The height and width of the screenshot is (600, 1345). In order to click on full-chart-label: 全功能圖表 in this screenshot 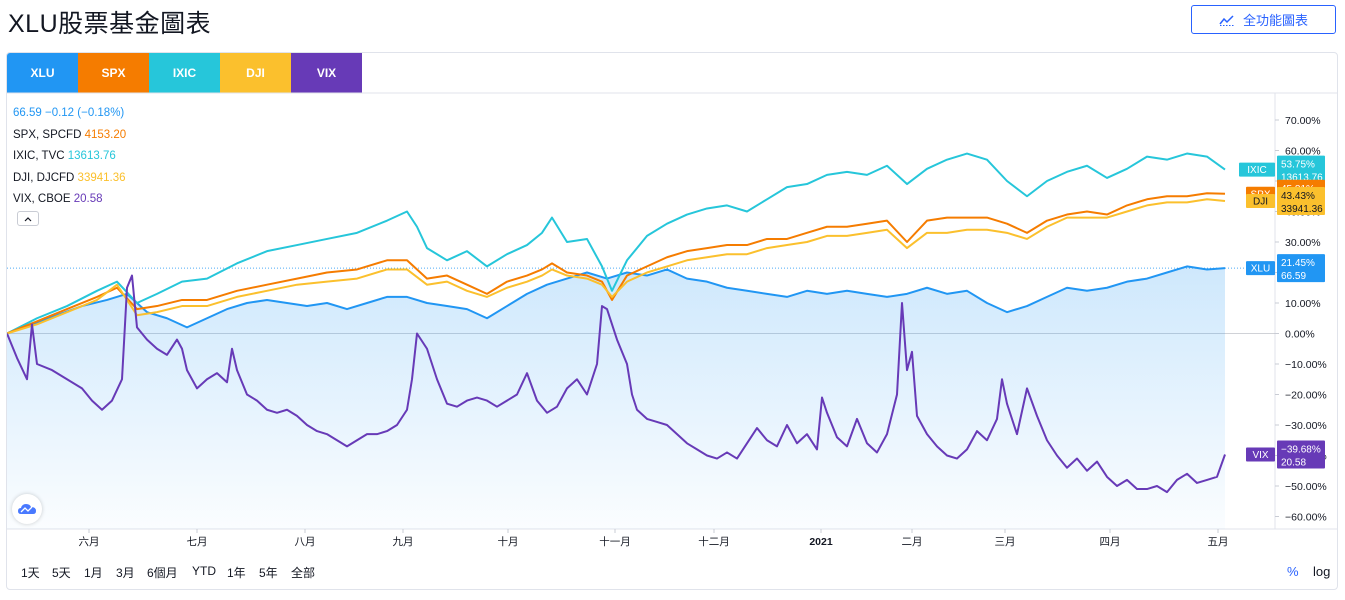, I will do `click(1275, 20)`.